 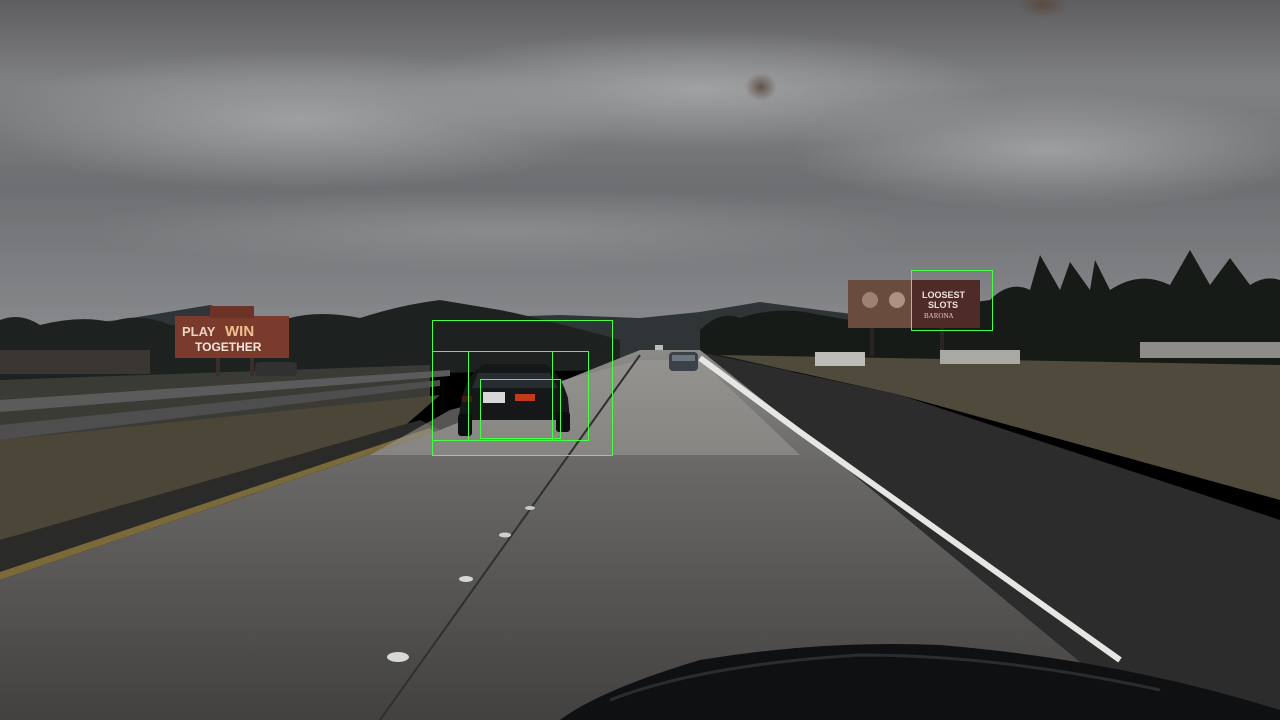 What do you see at coordinates (228, 347) in the screenshot?
I see `billboard-left-line2: TOGETHER` at bounding box center [228, 347].